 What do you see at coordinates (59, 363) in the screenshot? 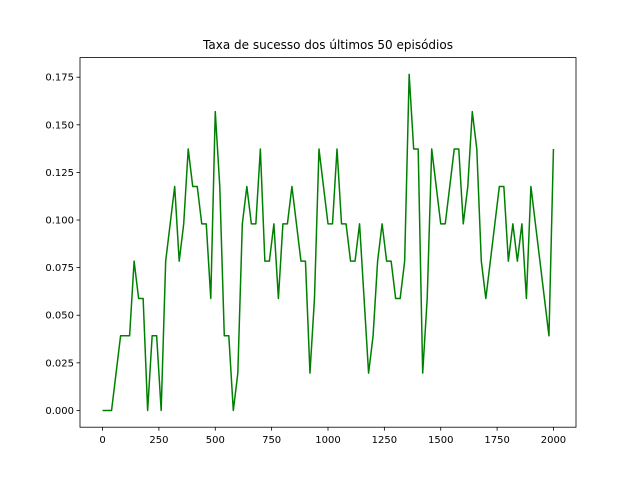
I see `y-tick-label: 0.025` at bounding box center [59, 363].